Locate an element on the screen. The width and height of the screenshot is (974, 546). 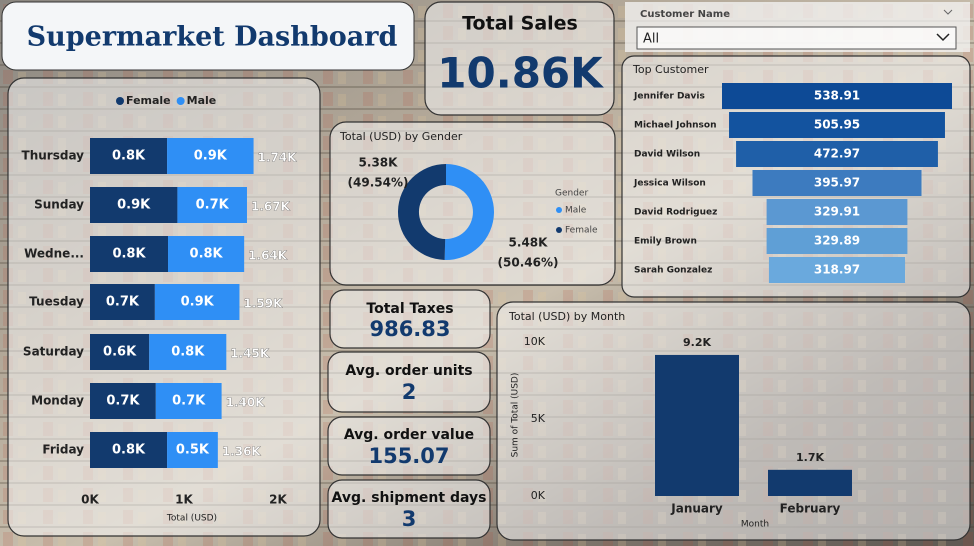
data-label: 5.48K is located at coordinates (529, 243).